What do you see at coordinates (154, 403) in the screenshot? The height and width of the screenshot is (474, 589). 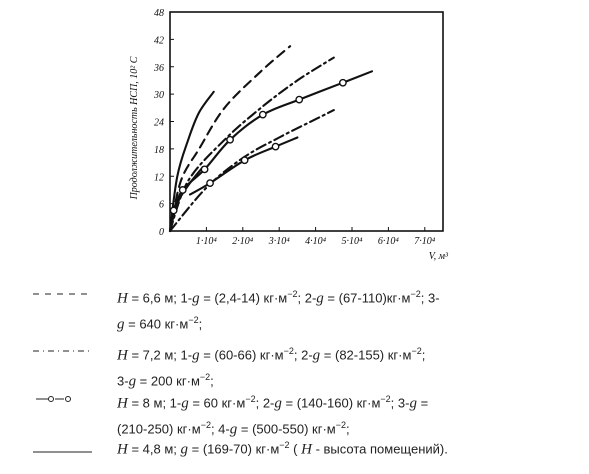 I see `legend-text-run: = 8 м; 1-` at bounding box center [154, 403].